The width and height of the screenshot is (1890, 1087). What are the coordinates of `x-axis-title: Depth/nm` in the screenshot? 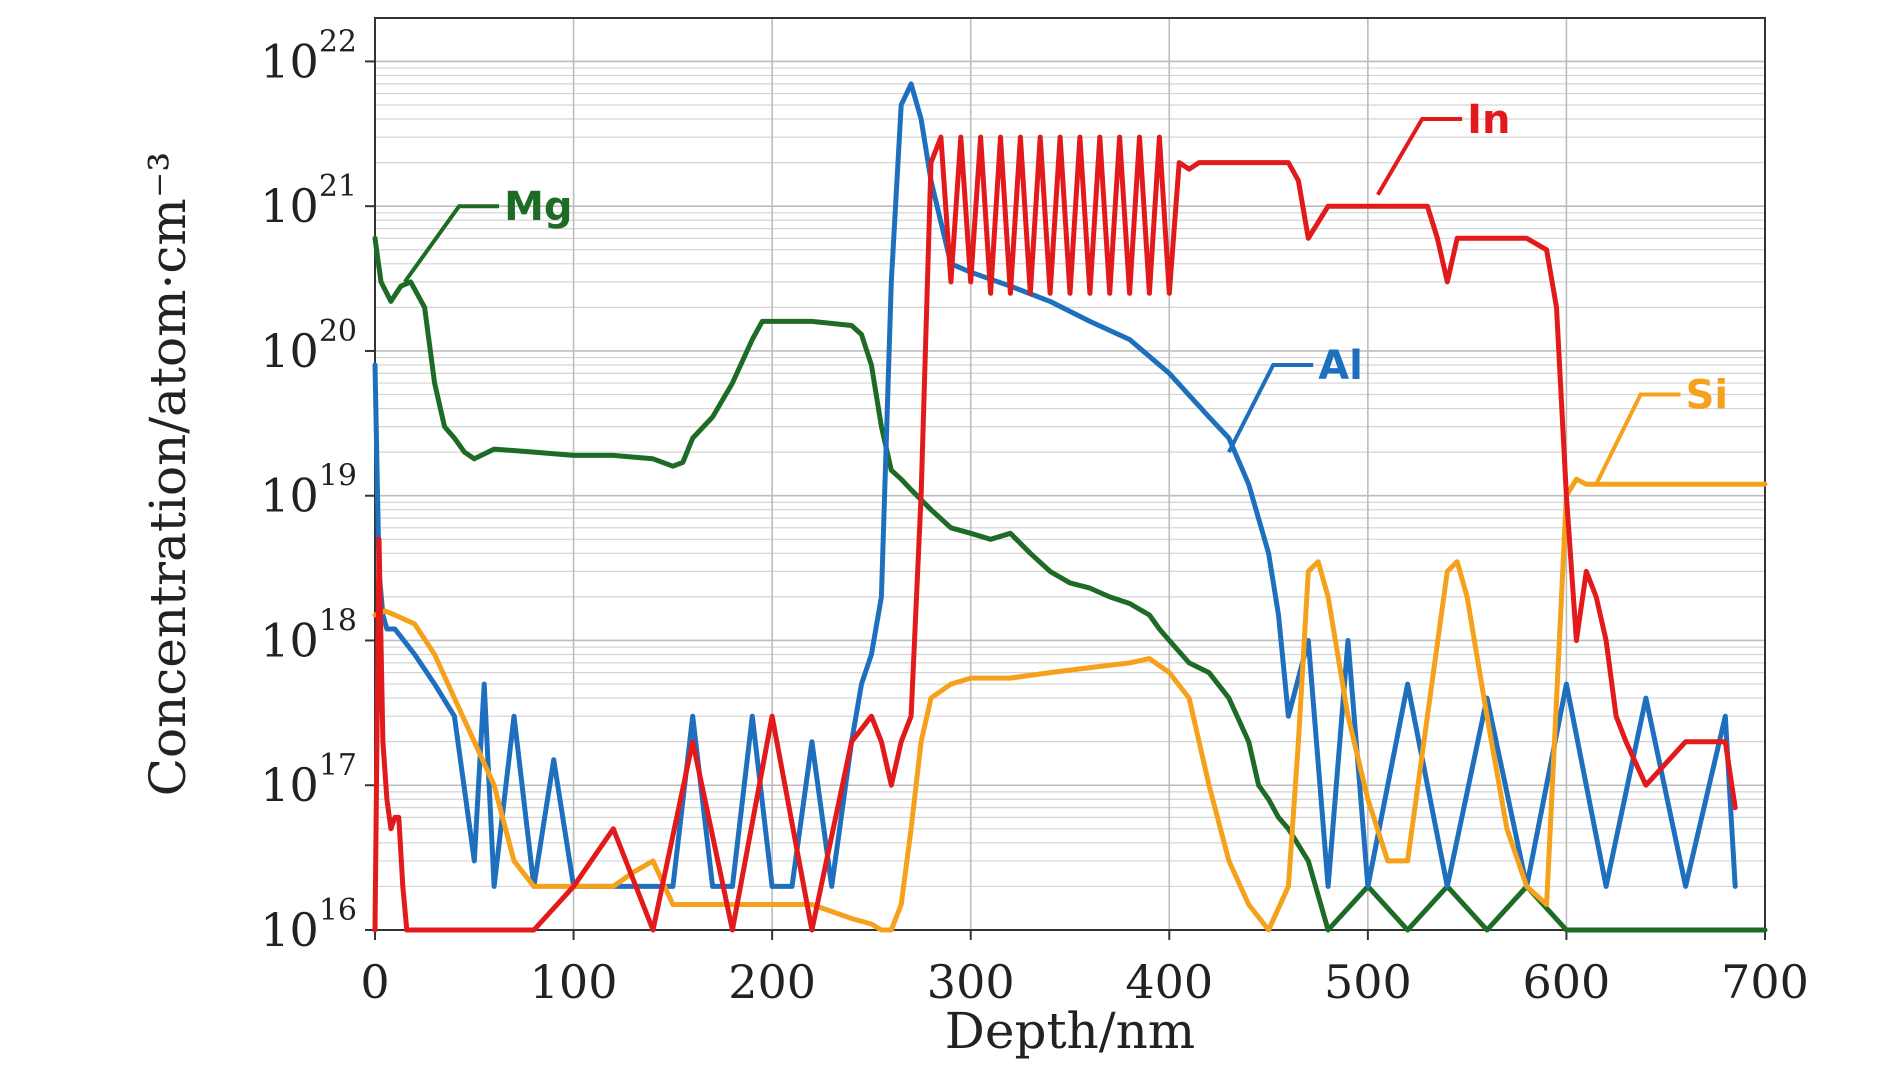 It's located at (1070, 1031).